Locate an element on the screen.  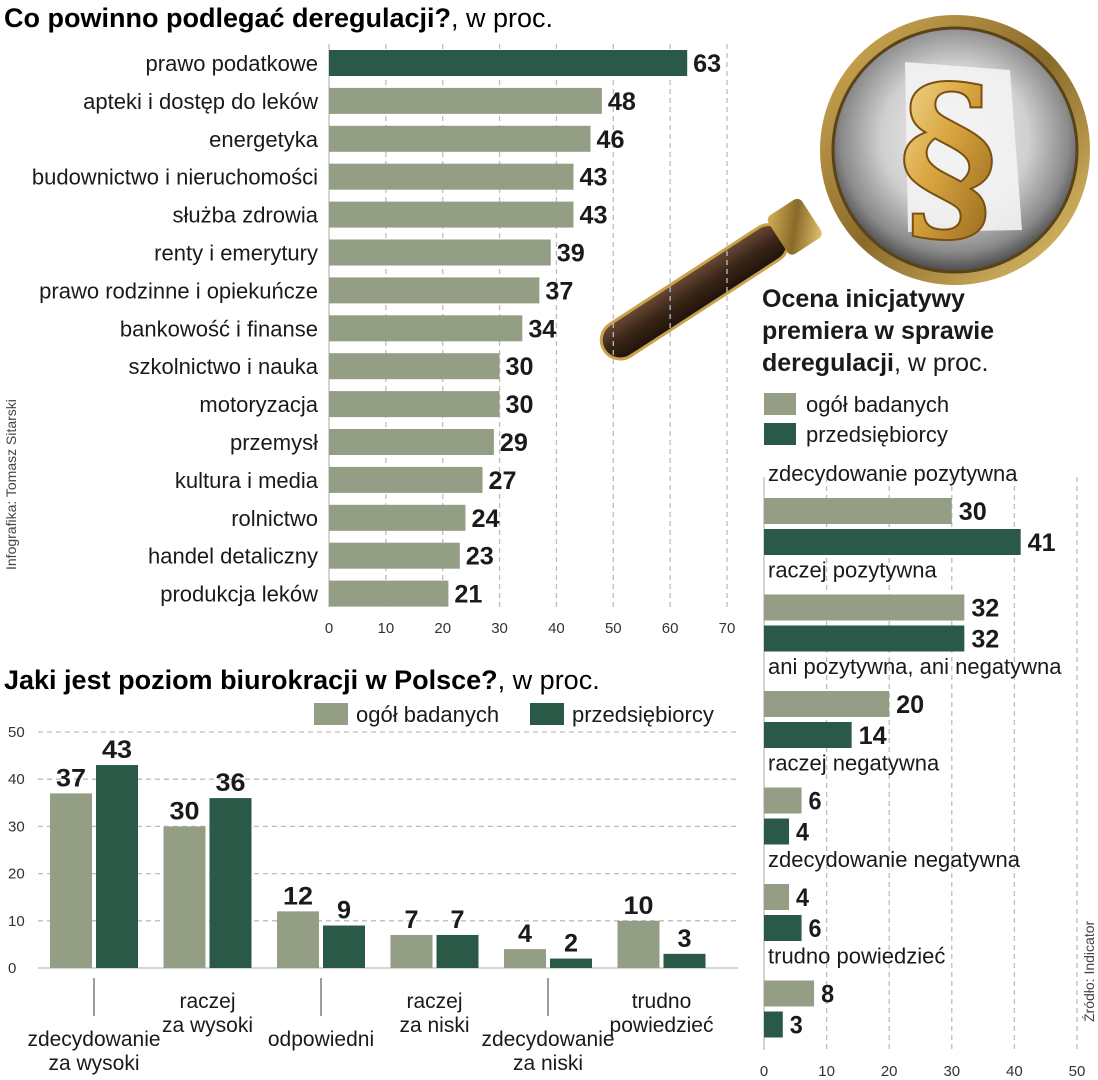
chart1-category-label: prawo podatkowe is located at coordinates (232, 63).